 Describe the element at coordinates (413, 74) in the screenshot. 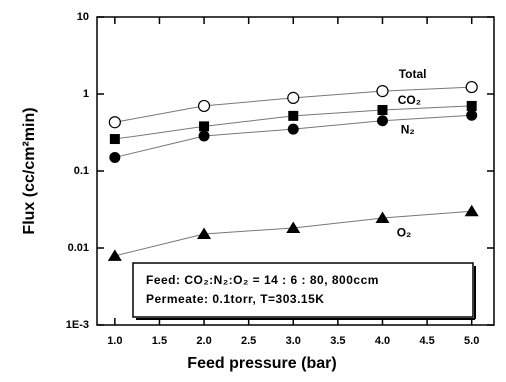

I see `series-label: Total` at that location.